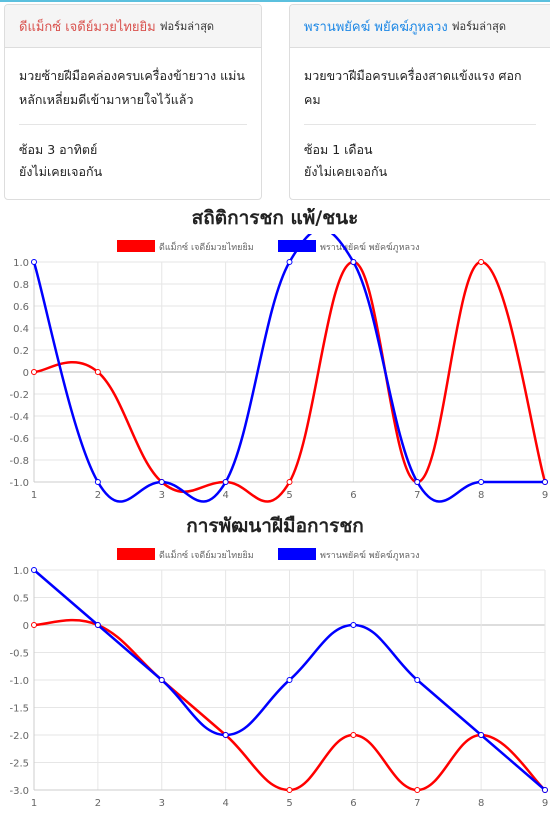 The image size is (550, 822). I want to click on y-tick-label: 0.5, so click(21, 599).